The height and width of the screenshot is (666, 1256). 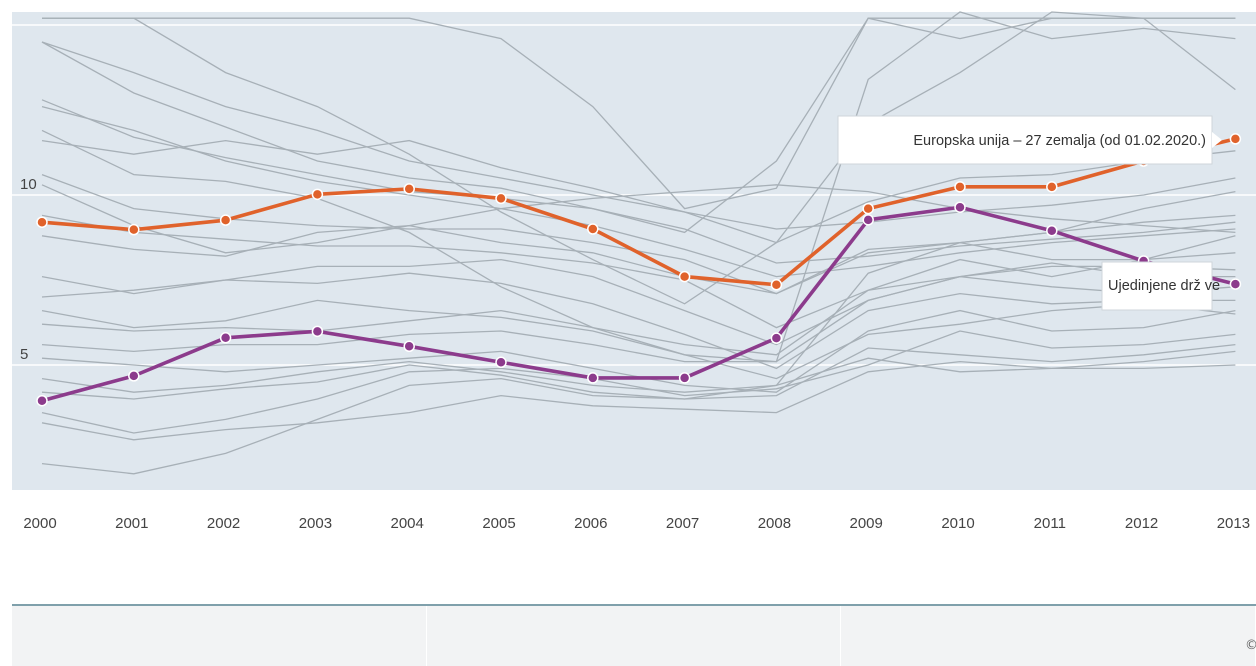 I want to click on series-callout-label: Ujedinjene drž ve, so click(x=1164, y=286).